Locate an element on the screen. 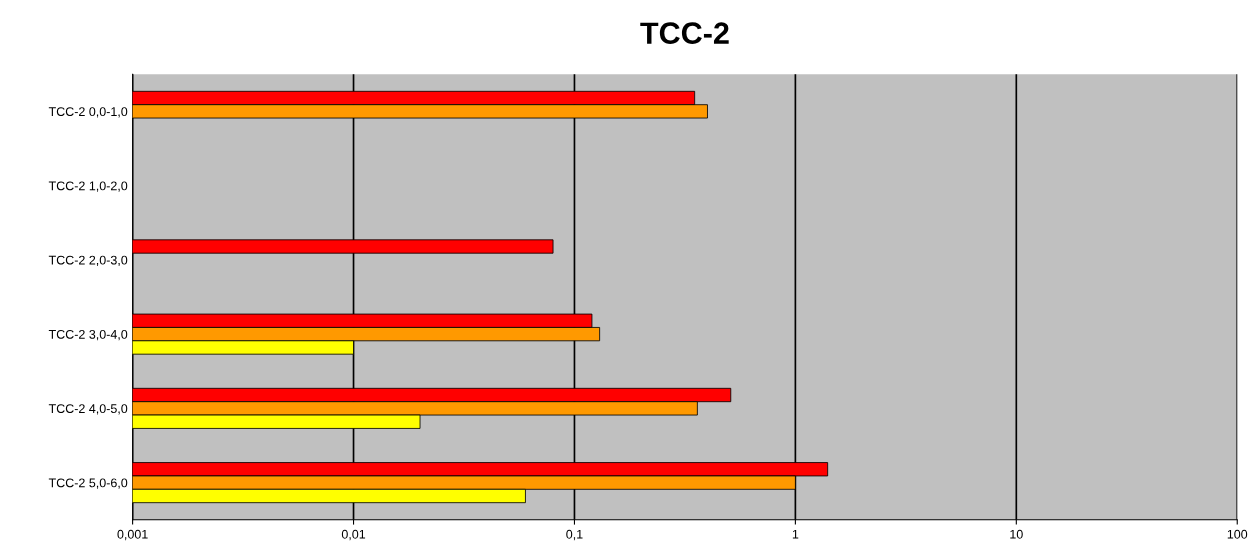 This screenshot has height=550, width=1251. y-tick-label: TCC-2 2,0-3,0 is located at coordinates (88, 260).